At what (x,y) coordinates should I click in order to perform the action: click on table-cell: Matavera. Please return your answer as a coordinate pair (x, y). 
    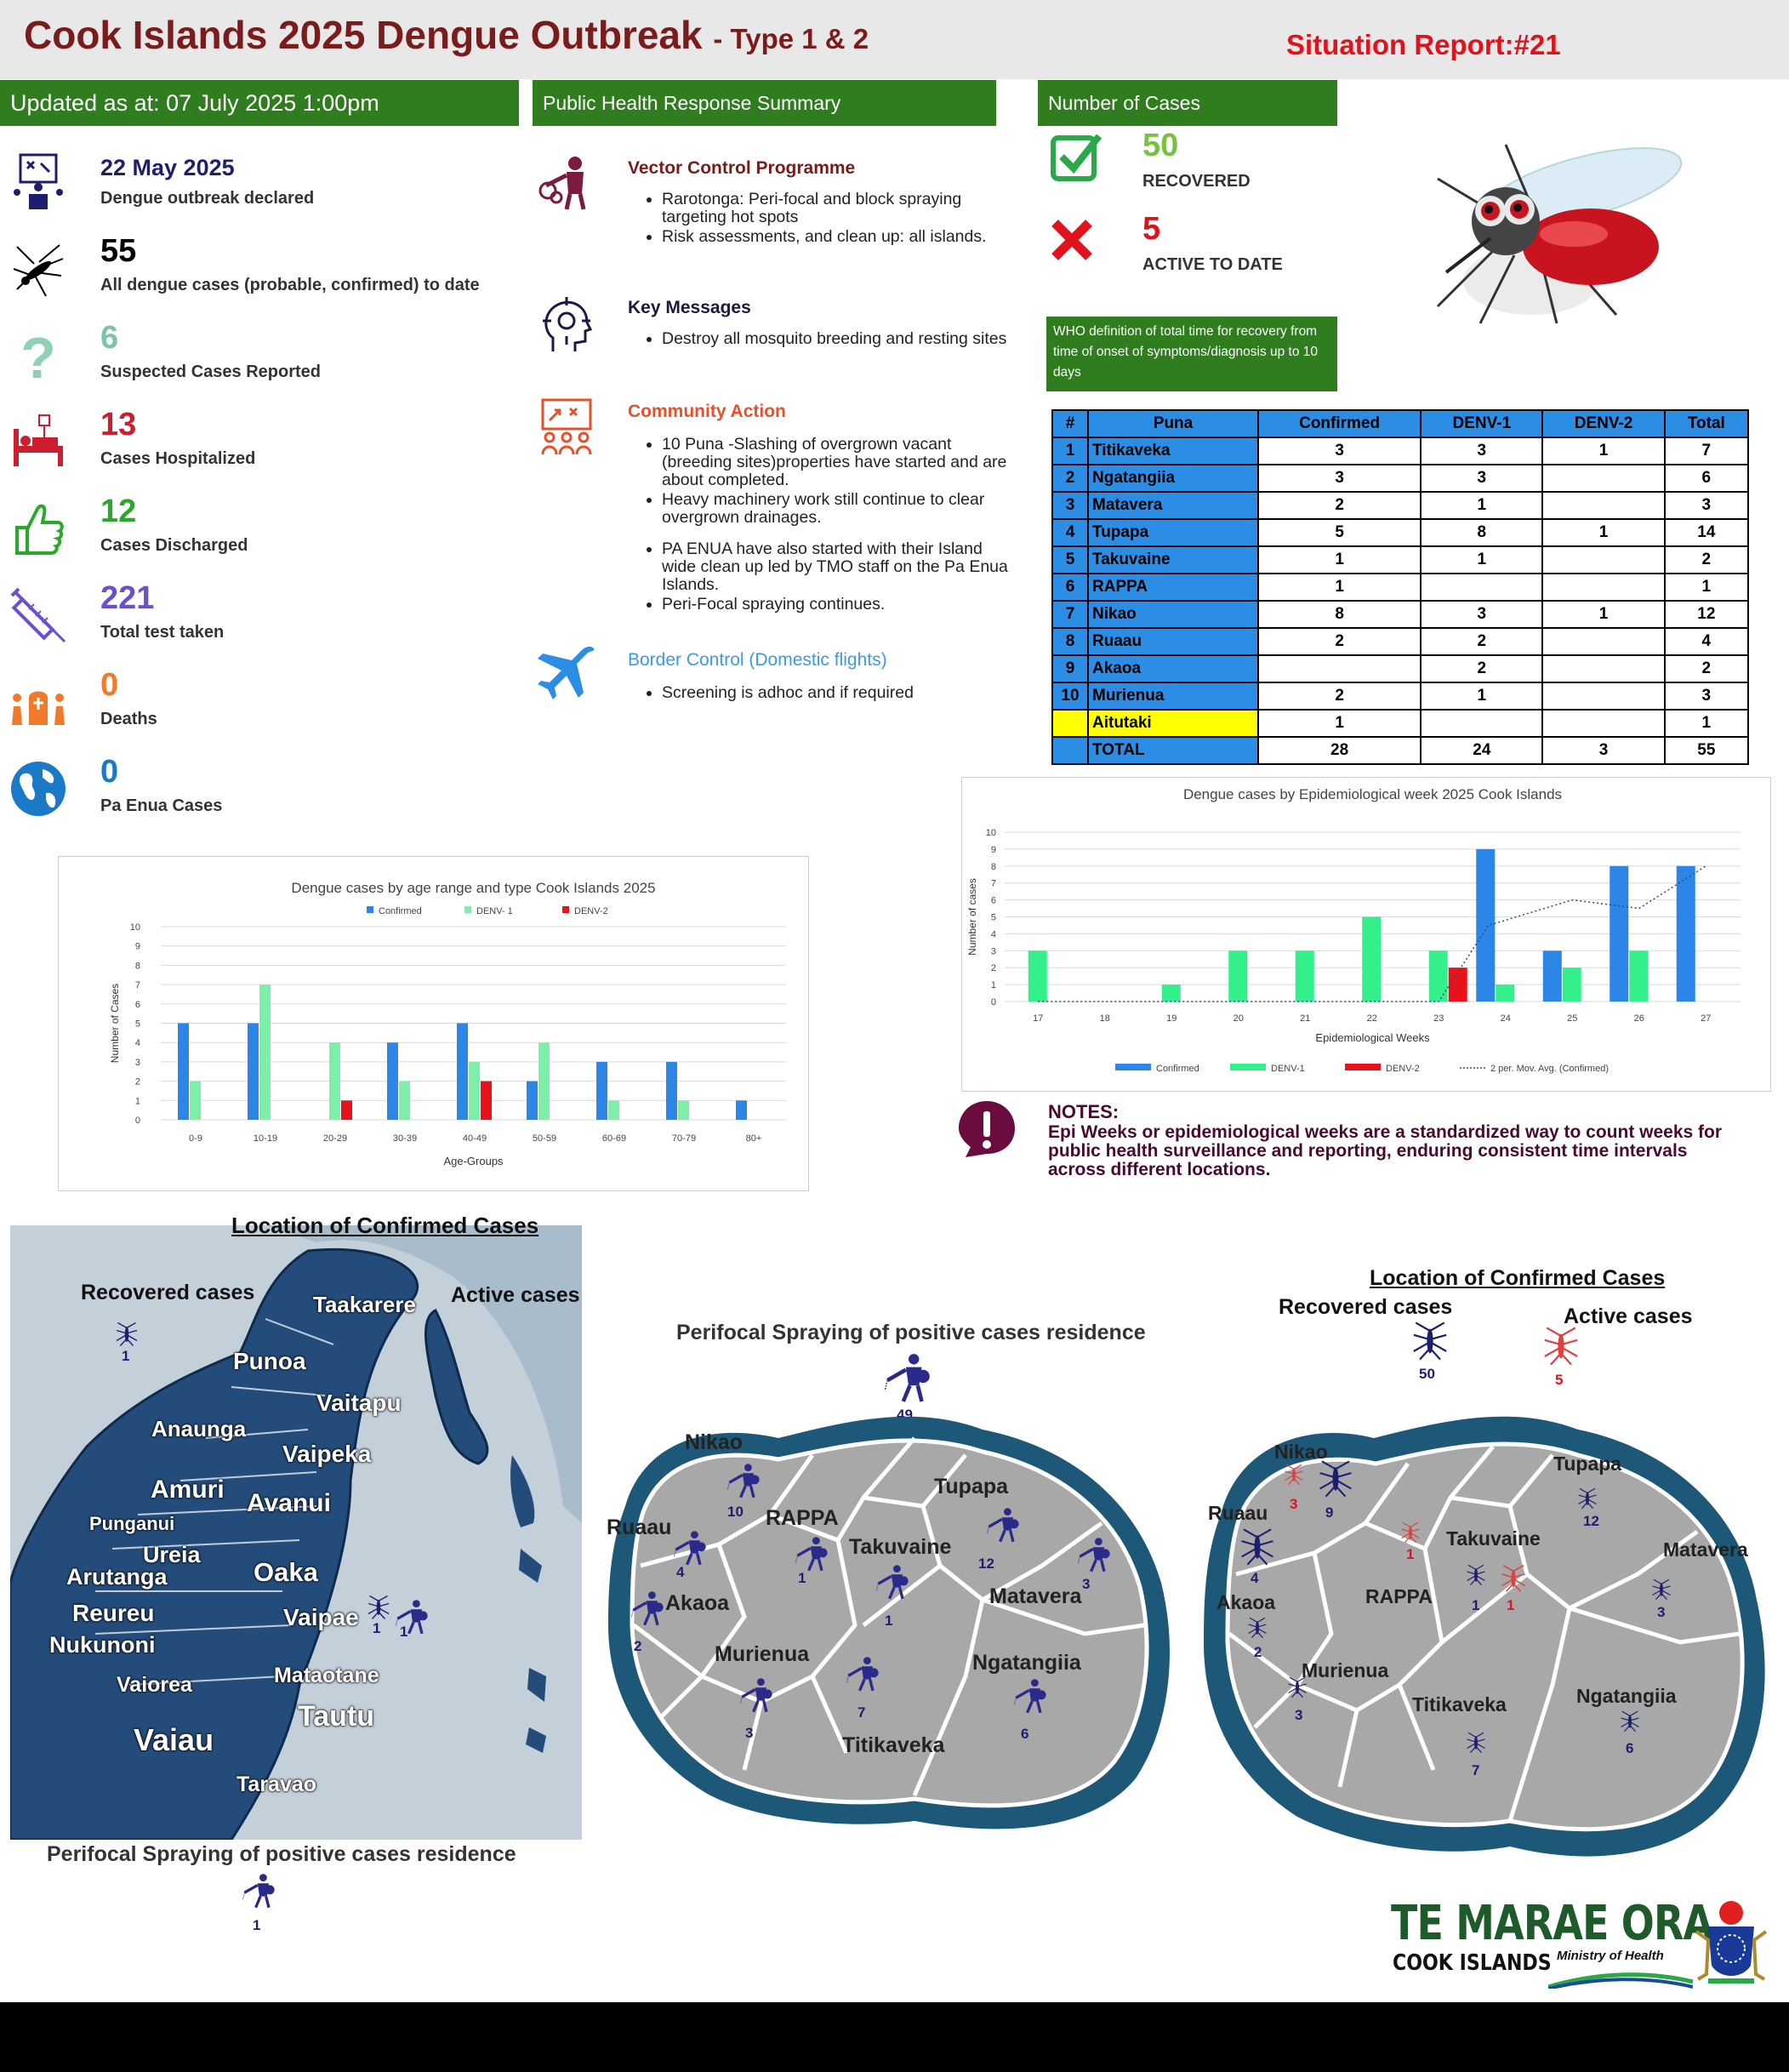
    Looking at the image, I should click on (1173, 505).